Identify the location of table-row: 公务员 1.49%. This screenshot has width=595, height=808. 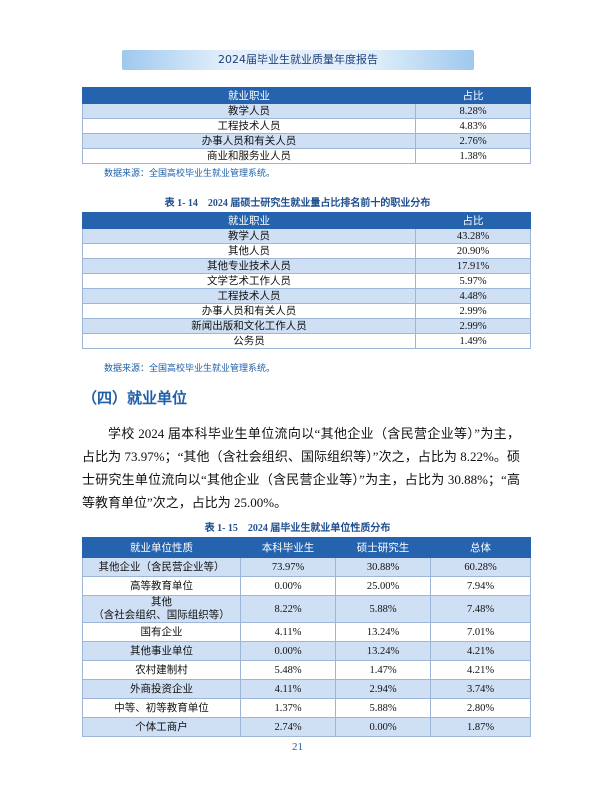
(306, 341).